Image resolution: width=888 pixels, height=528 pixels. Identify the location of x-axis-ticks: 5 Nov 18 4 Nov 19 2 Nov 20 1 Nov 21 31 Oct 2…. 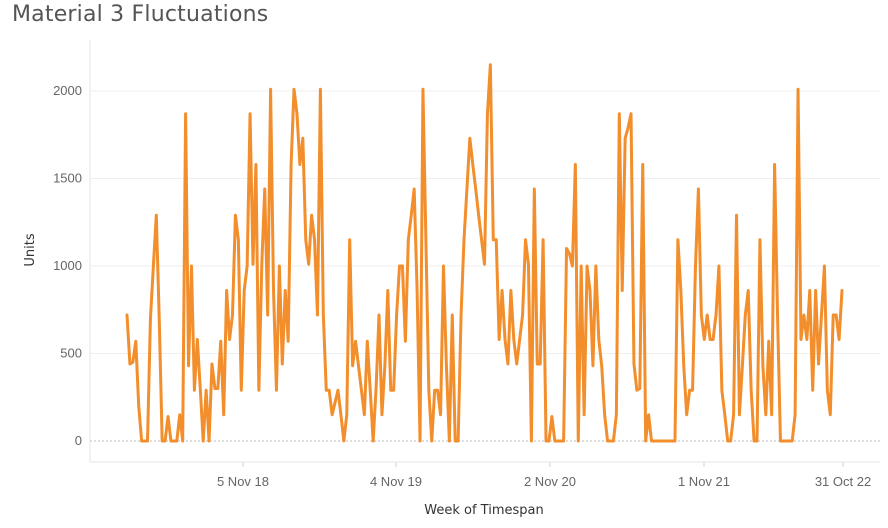
(544, 475).